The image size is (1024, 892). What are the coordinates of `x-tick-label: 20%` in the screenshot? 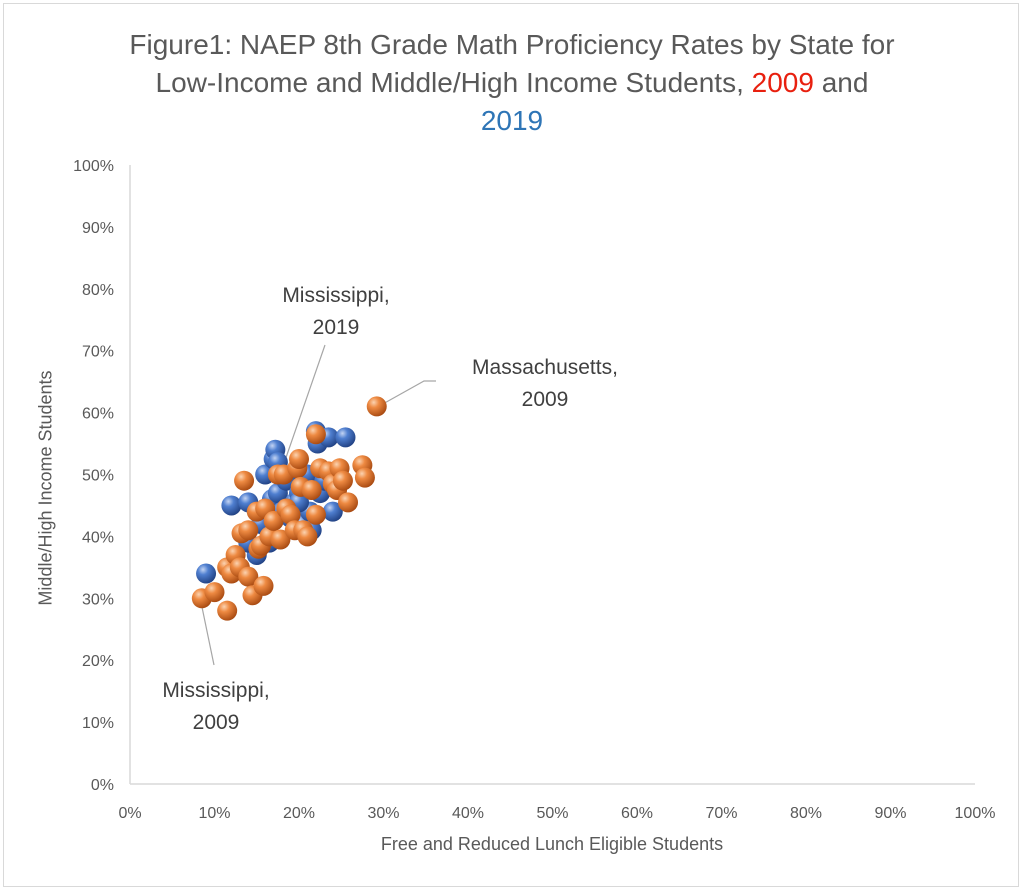 It's located at (299, 813).